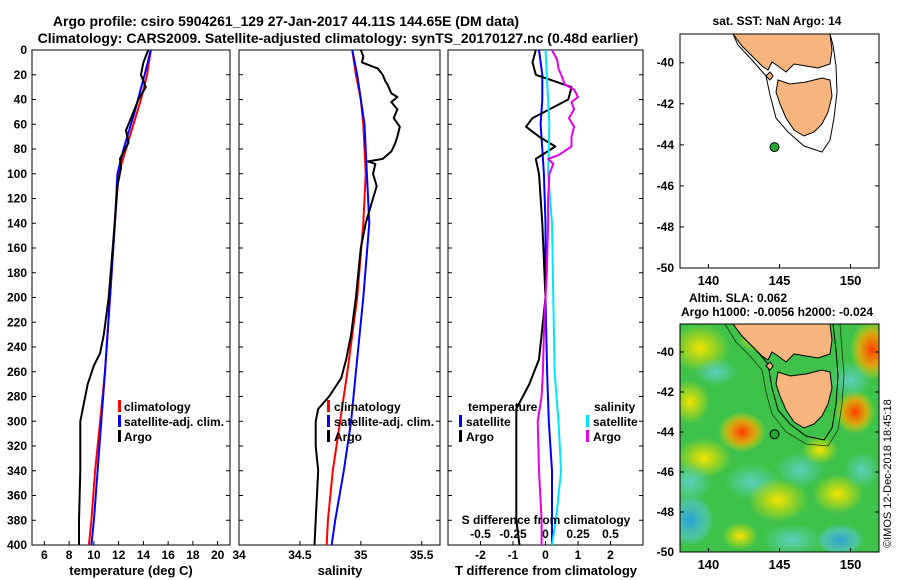 This screenshot has height=580, width=900. I want to click on x-tick-label-salinity: -0.25, so click(513, 534).